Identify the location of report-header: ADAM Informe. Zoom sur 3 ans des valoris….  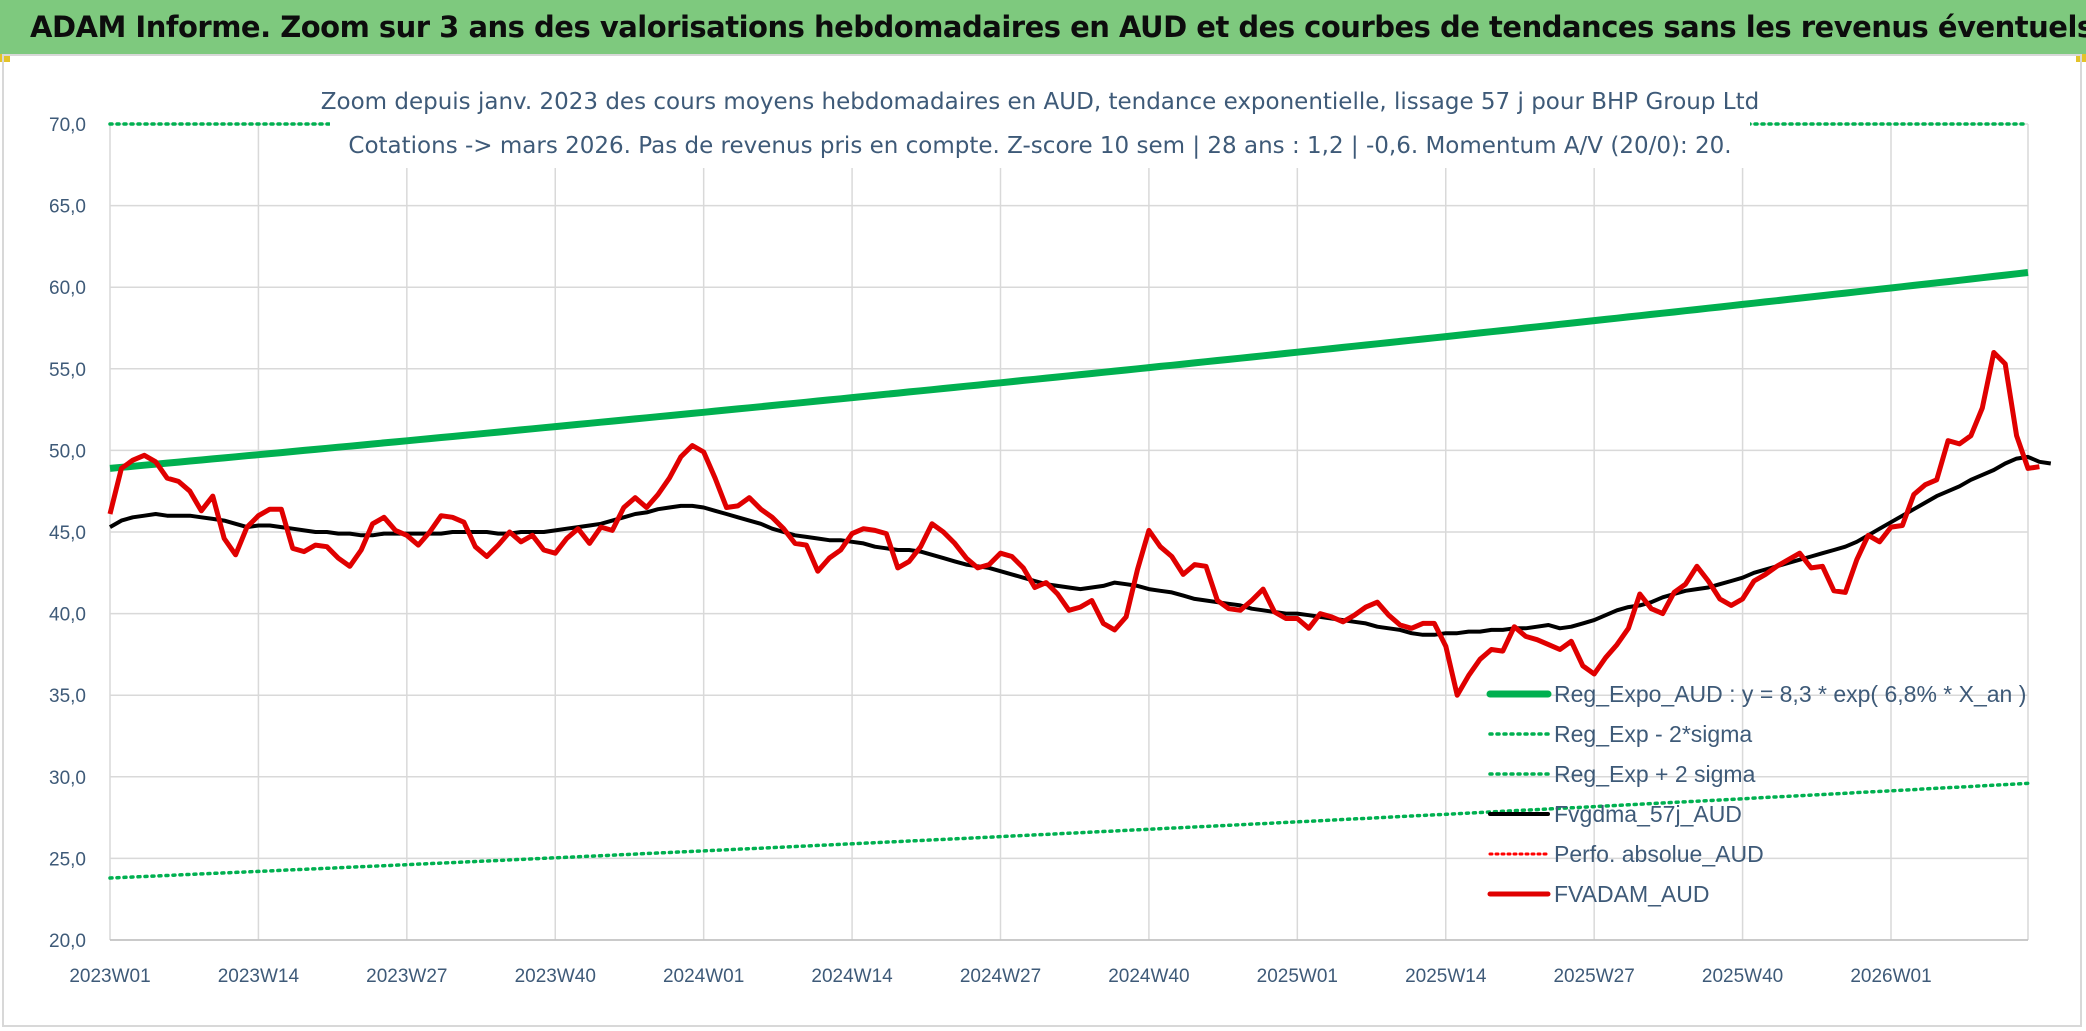
(1043, 27).